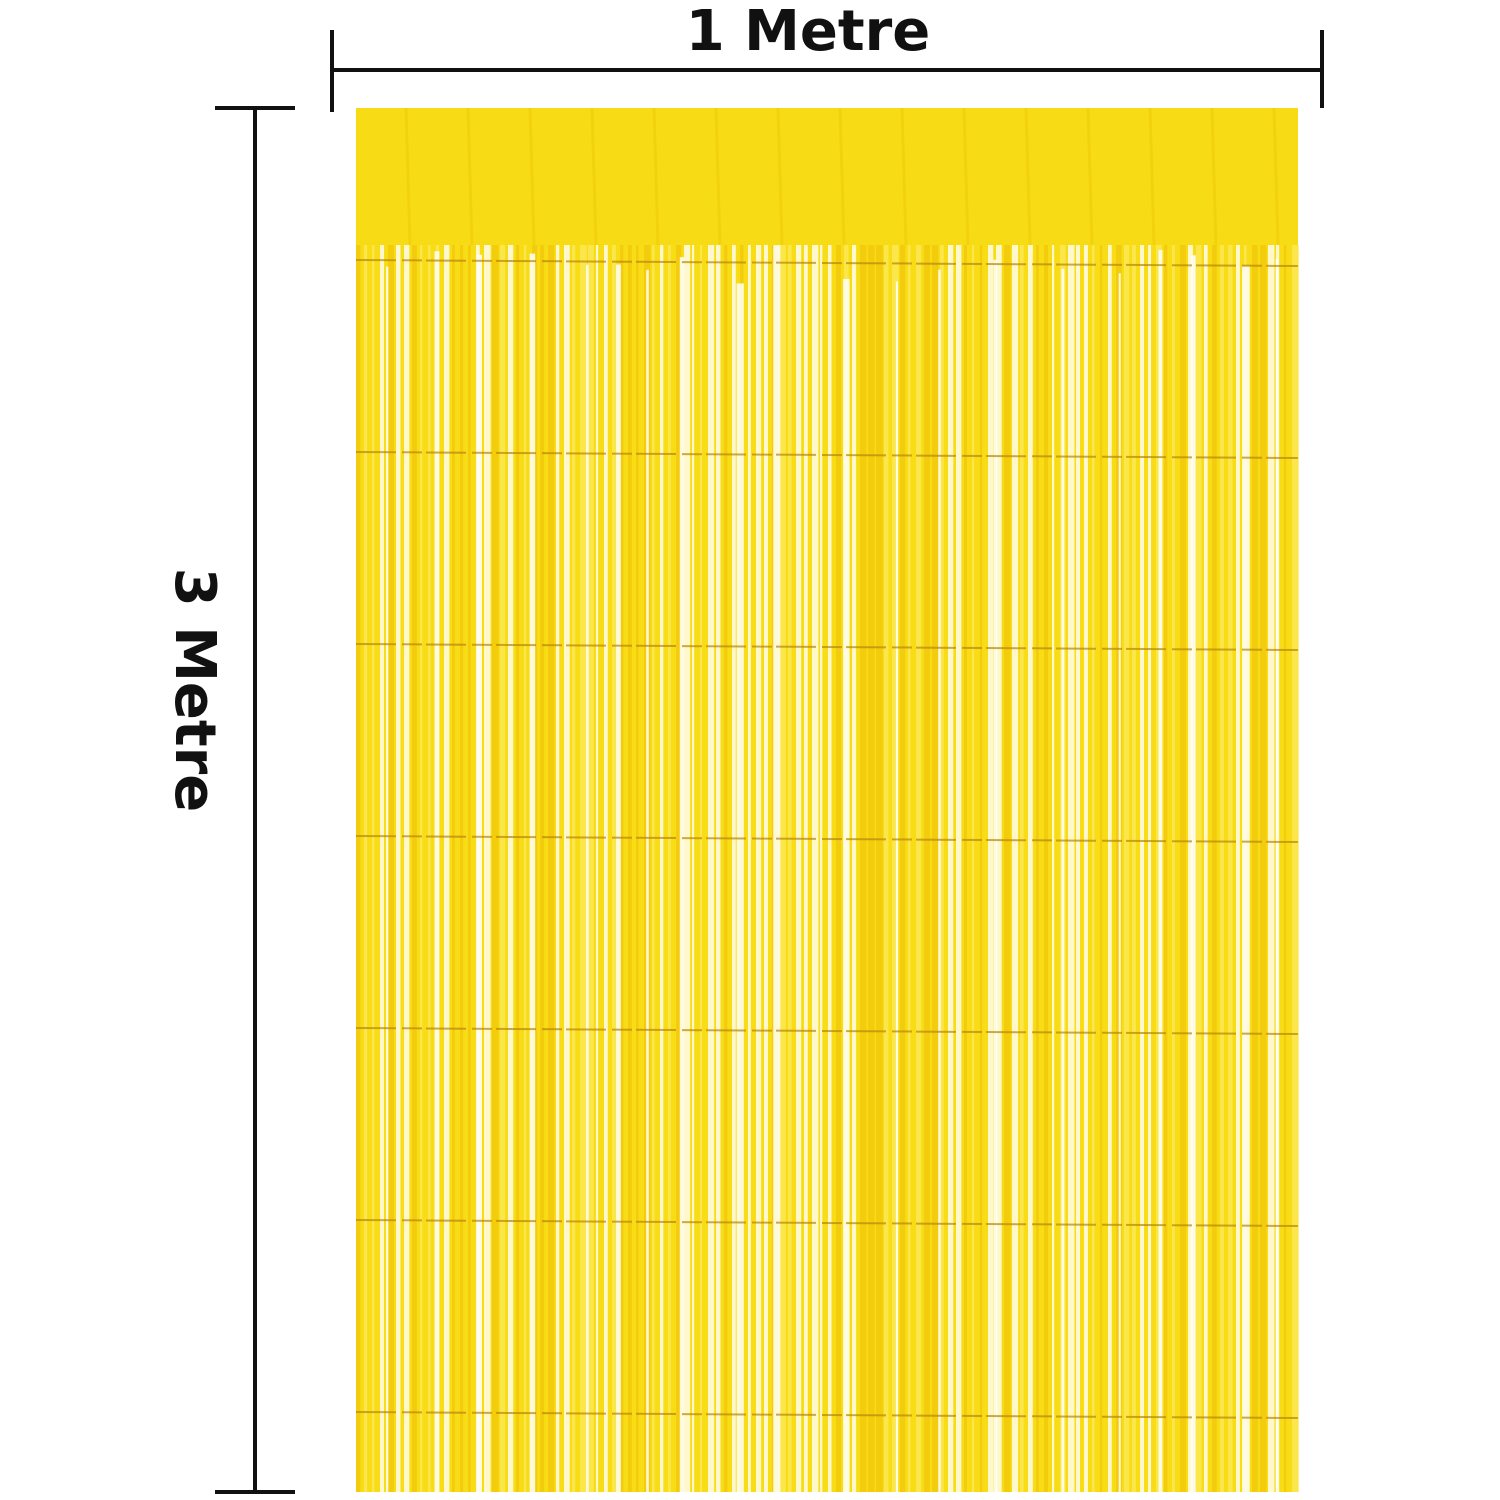 The image size is (1500, 1500). Describe the element at coordinates (194, 690) in the screenshot. I see `height-label: 3 Metre` at that location.